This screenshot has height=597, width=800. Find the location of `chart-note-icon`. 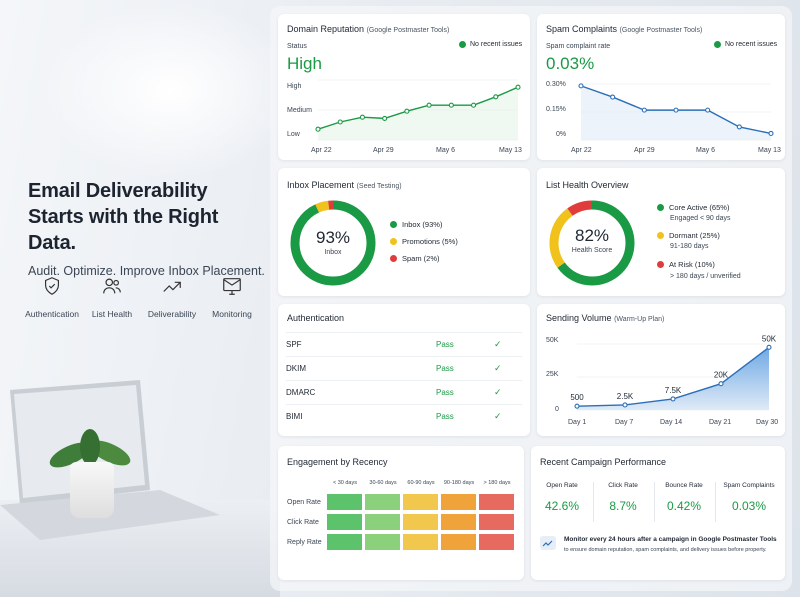

chart-note-icon is located at coordinates (548, 543).